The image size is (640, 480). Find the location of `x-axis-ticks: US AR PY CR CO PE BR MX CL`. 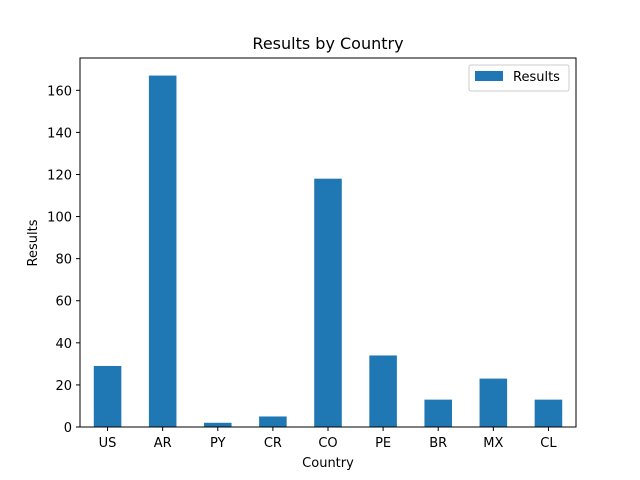

x-axis-ticks: US AR PY CR CO PE BR MX CL is located at coordinates (328, 439).